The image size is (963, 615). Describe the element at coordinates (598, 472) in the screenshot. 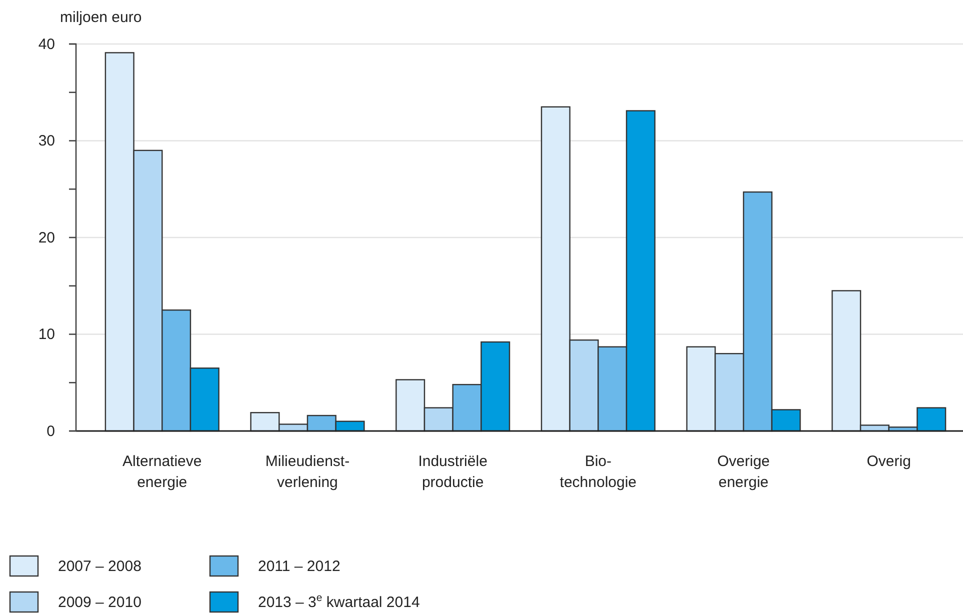

I see `x-tick-label: Bio- technologie` at that location.